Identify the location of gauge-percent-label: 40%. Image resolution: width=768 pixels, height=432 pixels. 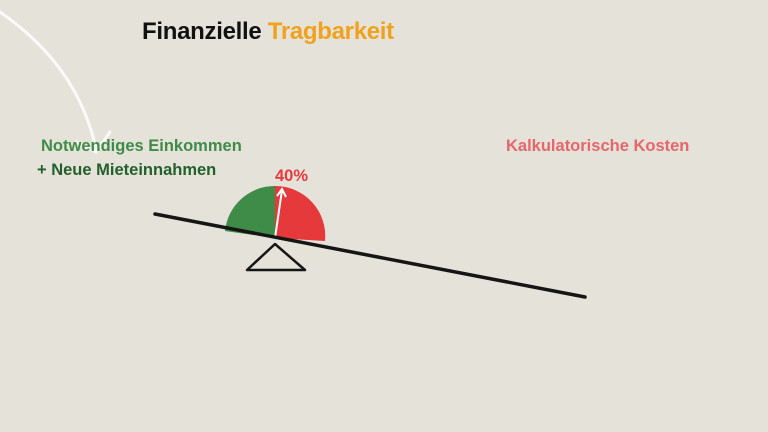
(292, 176).